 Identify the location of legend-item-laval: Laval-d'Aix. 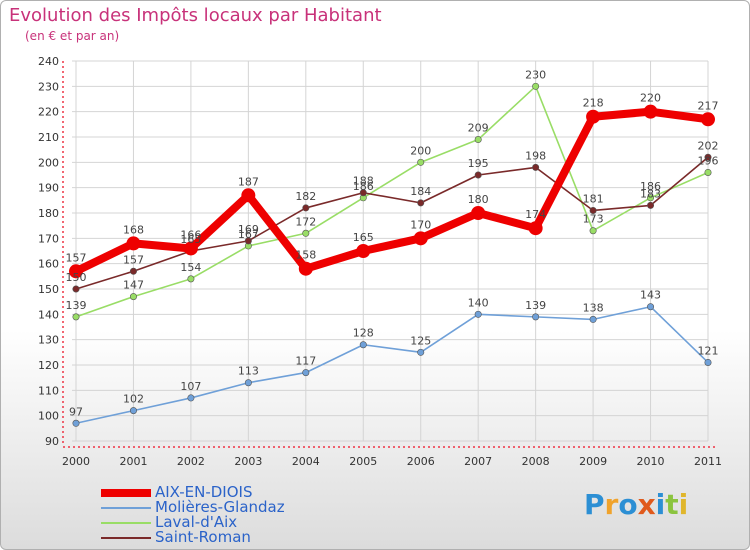
(251, 522).